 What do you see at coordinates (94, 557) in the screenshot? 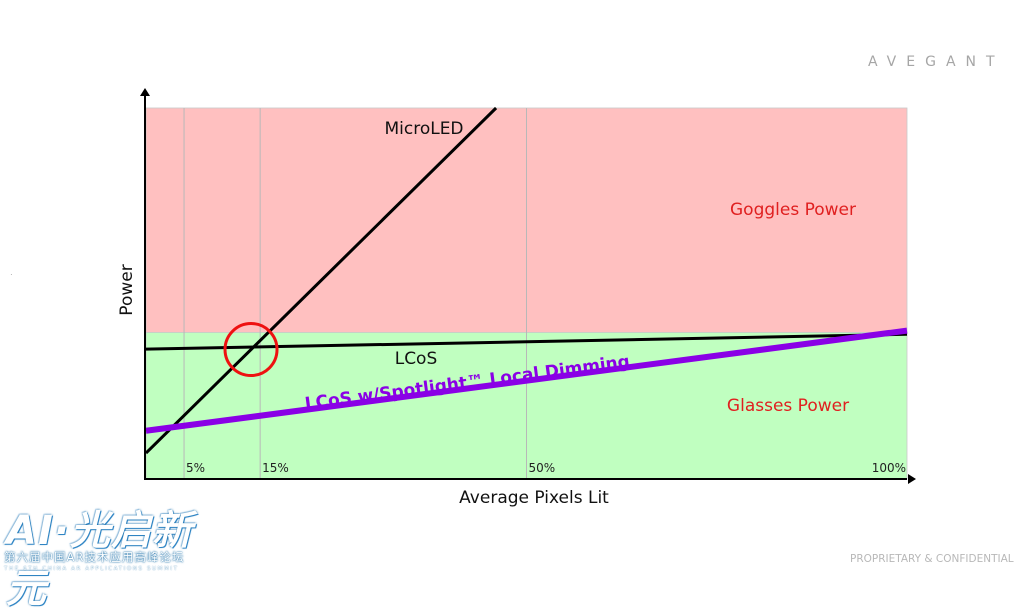
I see `event-logo-subtitle: 第六届中国AR技术应用高峰论坛` at bounding box center [94, 557].